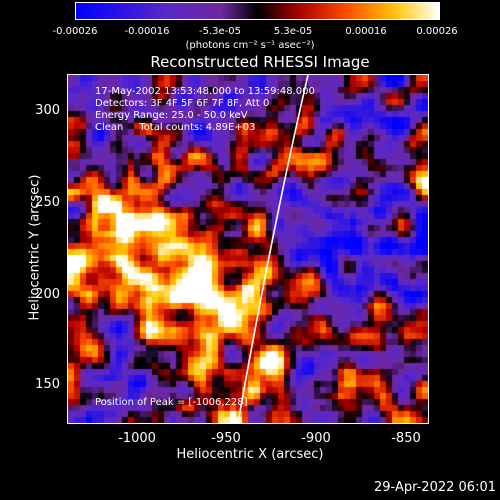  I want to click on x-tick-label: -950, so click(226, 438).